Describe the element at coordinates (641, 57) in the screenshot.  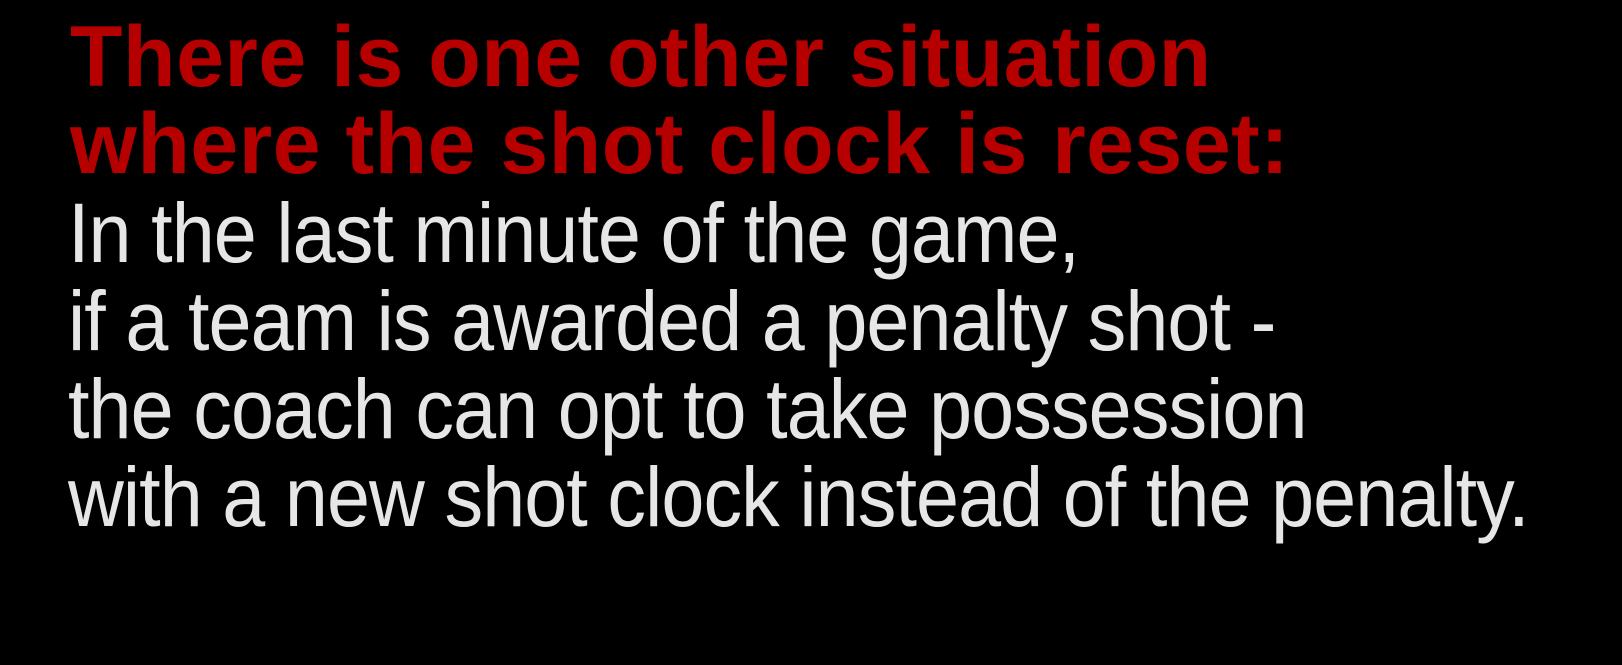
I see `heading-line-1: There is one other situation` at that location.